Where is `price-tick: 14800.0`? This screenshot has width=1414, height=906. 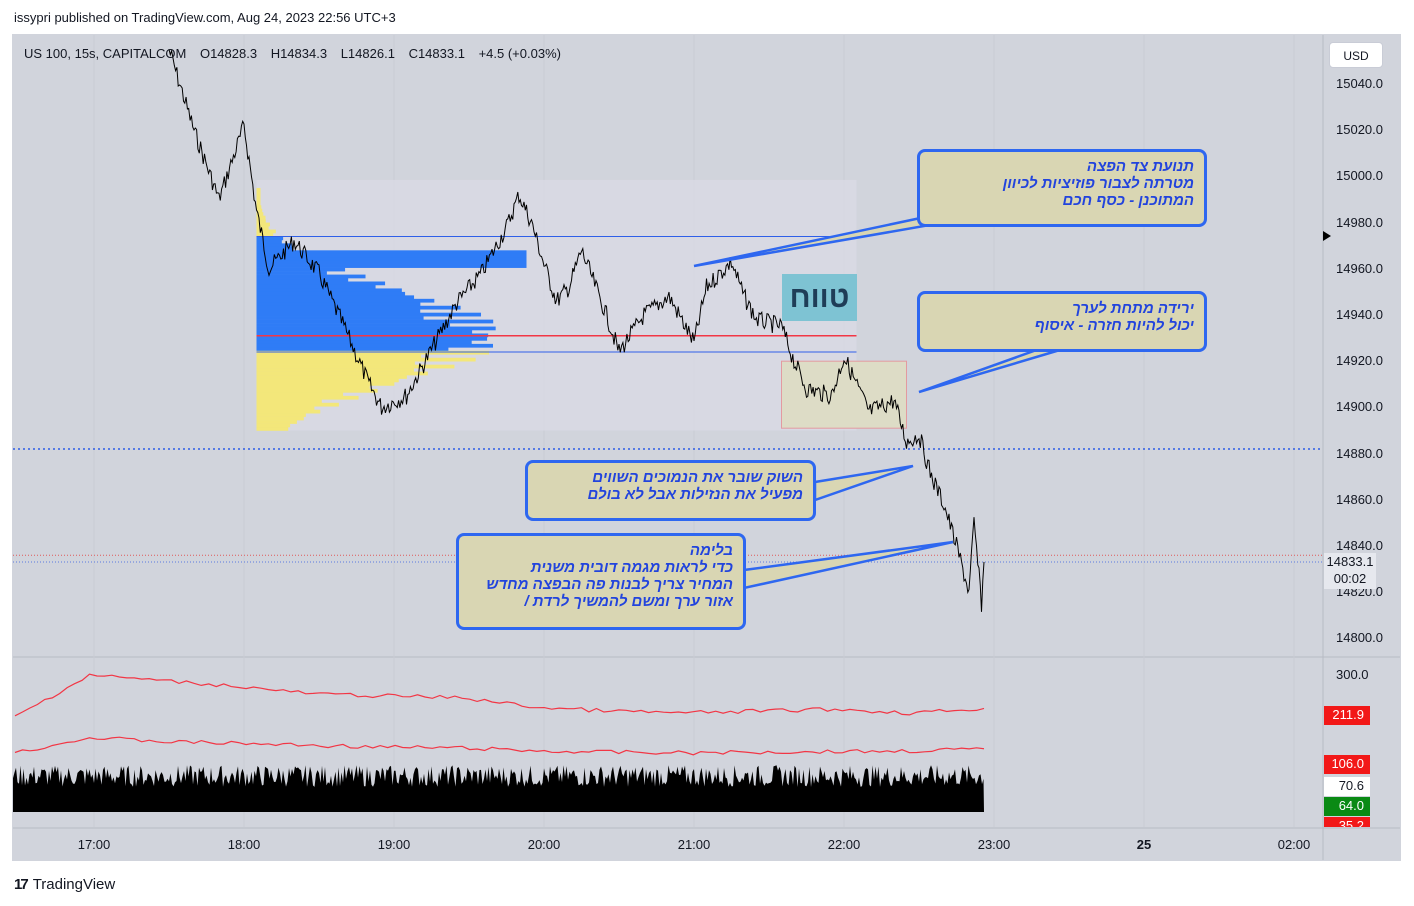
price-tick: 14800.0 is located at coordinates (1359, 638).